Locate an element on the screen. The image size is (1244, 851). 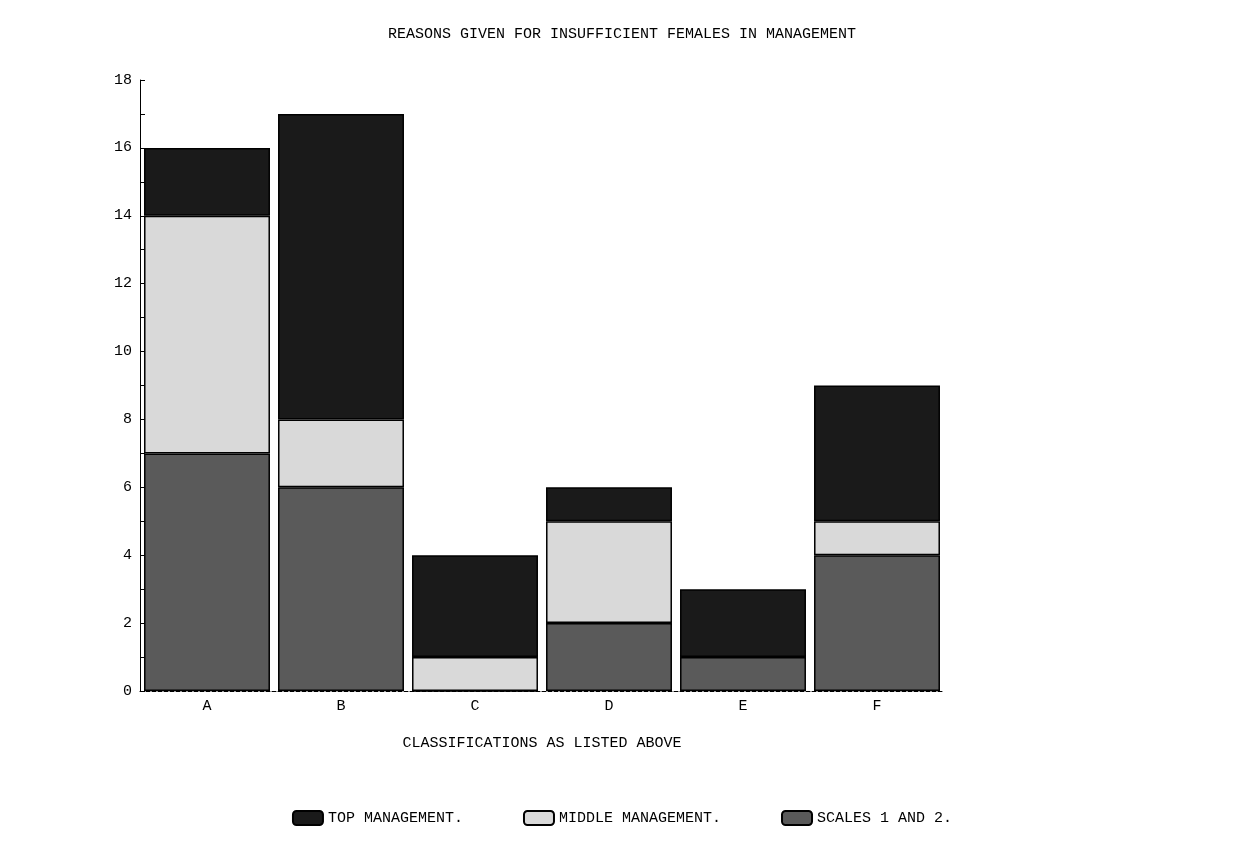
x-tick-label: C is located at coordinates (475, 706).